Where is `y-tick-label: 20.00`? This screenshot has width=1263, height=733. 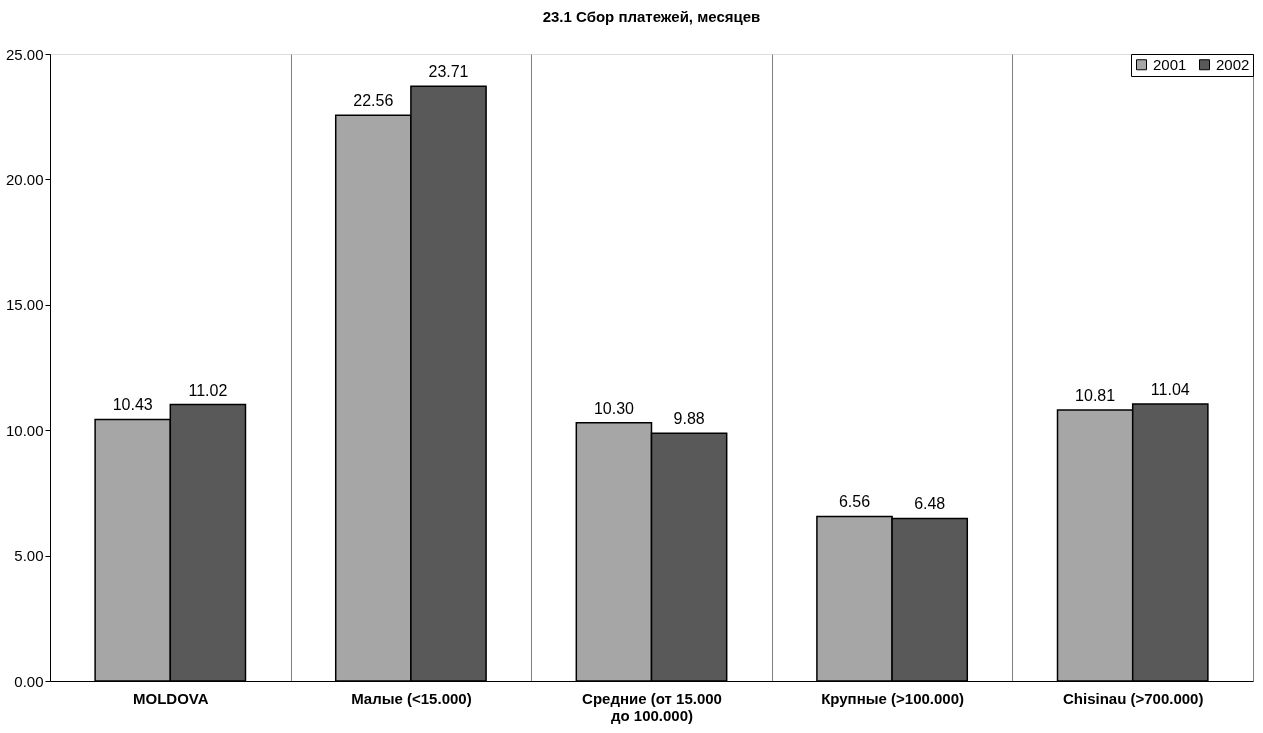 y-tick-label: 20.00 is located at coordinates (24, 179).